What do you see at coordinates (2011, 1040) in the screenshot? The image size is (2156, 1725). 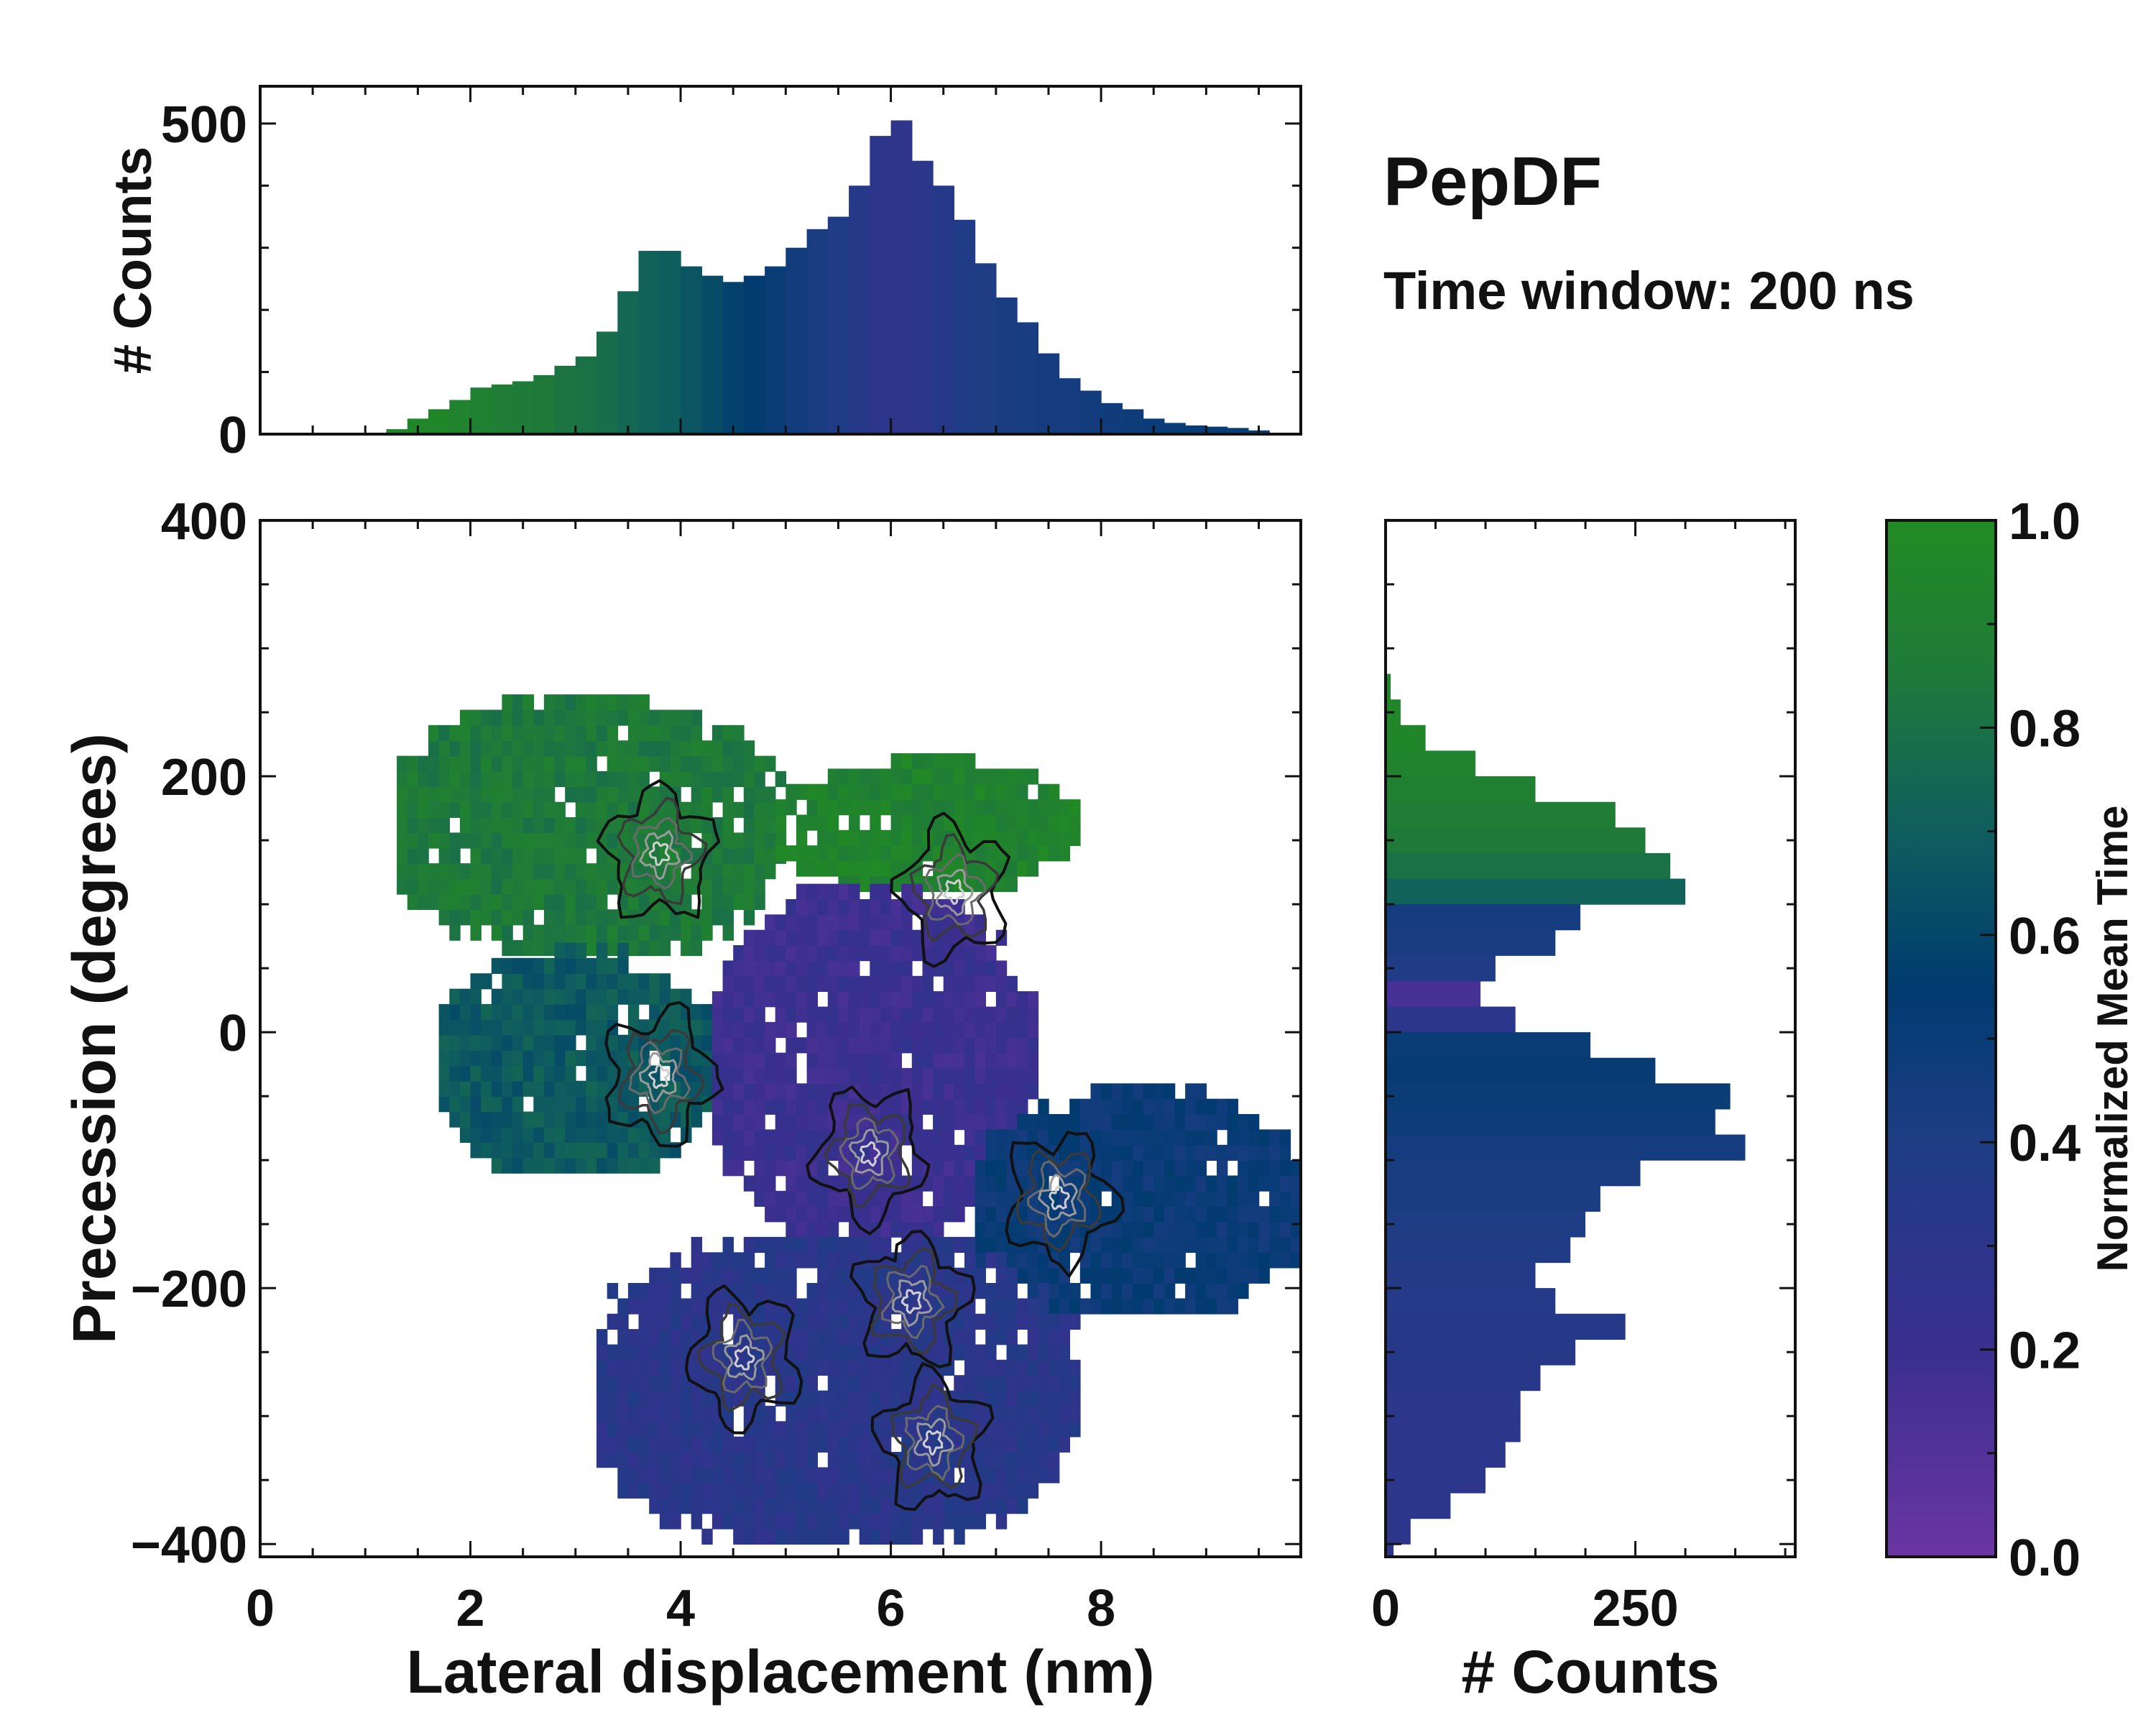 I see `colorbar: 0.0 0.2 0.4 0.6 0.8 1.0 Normalized Mean Time` at bounding box center [2011, 1040].